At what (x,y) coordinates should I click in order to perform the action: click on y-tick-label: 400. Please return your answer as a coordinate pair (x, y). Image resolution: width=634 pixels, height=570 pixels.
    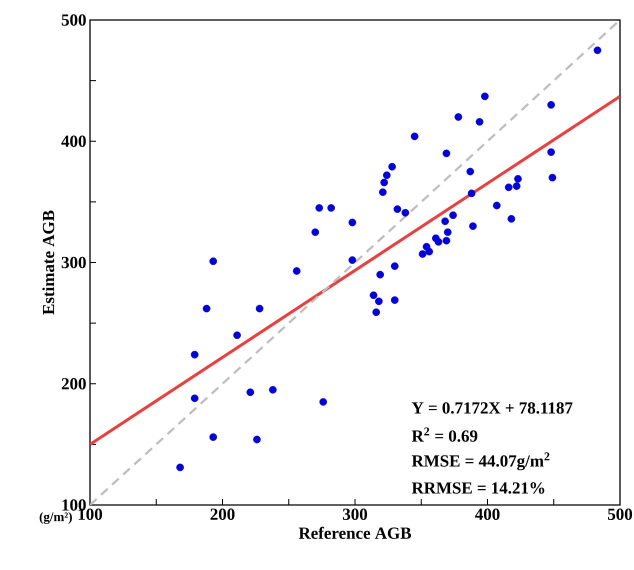
    Looking at the image, I should click on (73, 141).